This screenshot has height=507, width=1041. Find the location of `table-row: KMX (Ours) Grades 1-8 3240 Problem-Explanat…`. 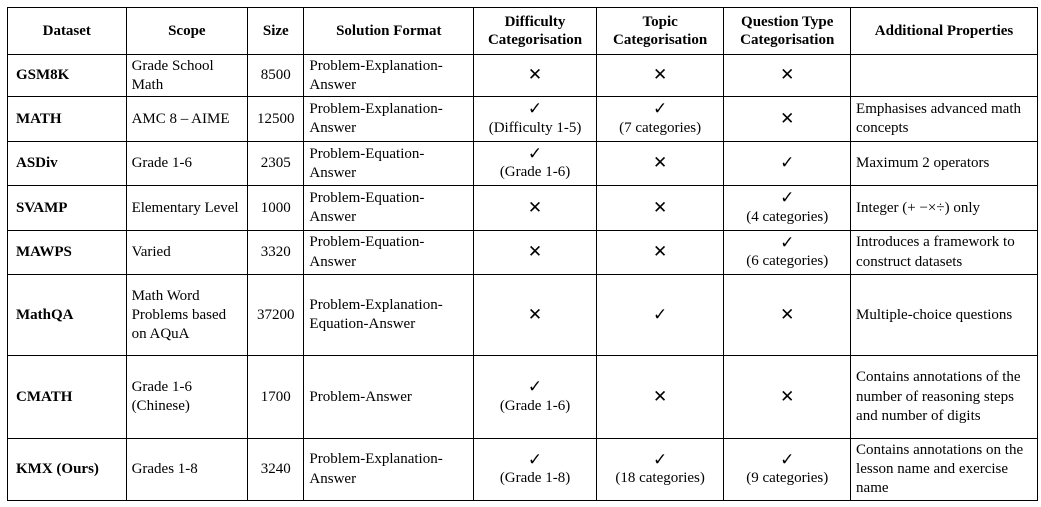

table-row: KMX (Ours) Grades 1-8 3240 Problem-Explanat… is located at coordinates (522, 469).